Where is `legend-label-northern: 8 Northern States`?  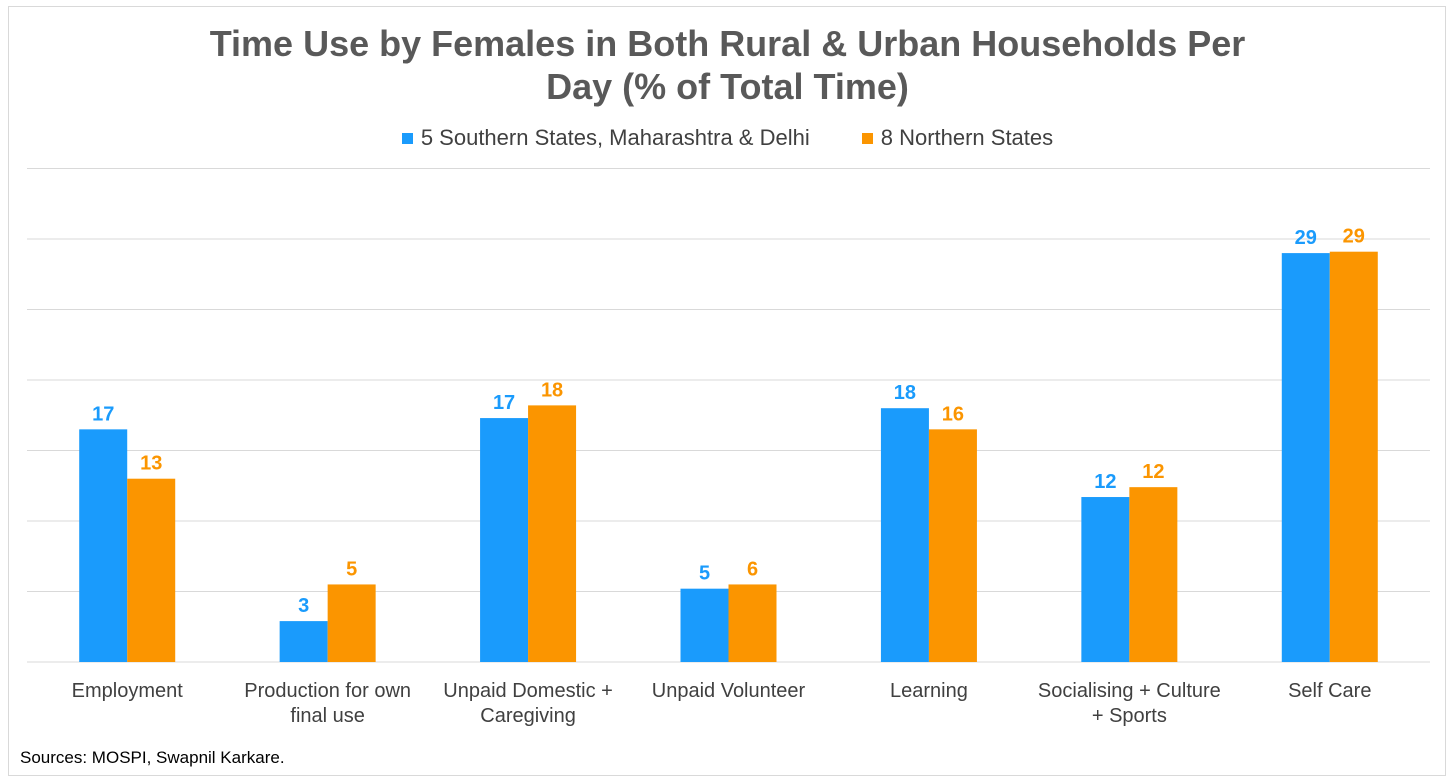 legend-label-northern: 8 Northern States is located at coordinates (967, 137).